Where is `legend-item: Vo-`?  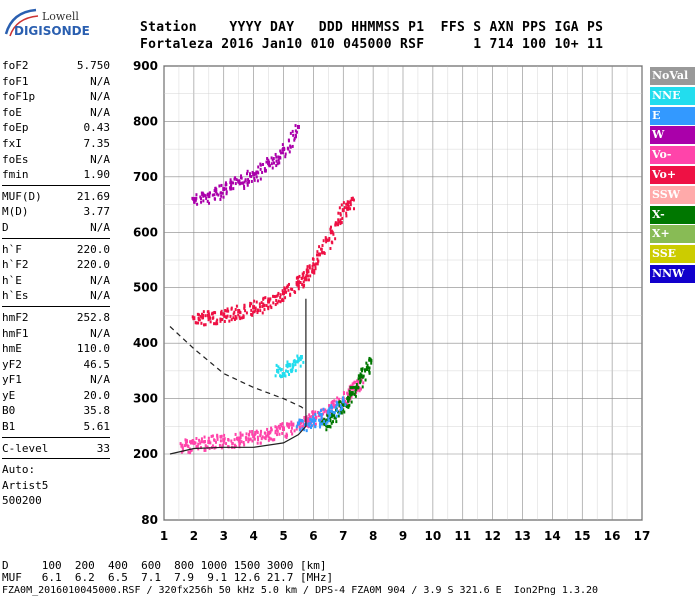 legend-item: Vo- is located at coordinates (672, 155).